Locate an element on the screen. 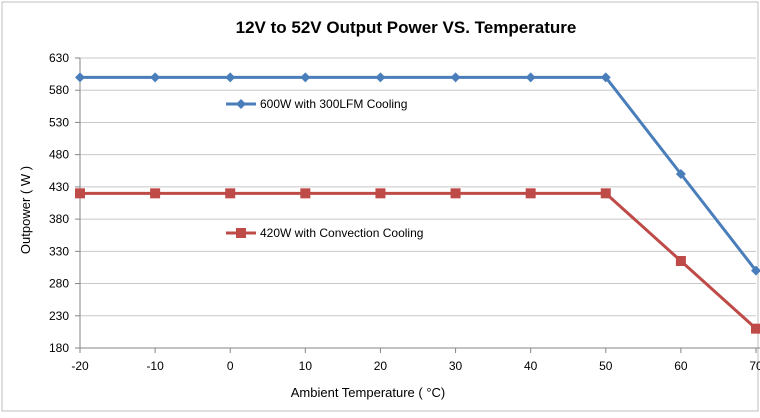  y-tick-label: 280 is located at coordinates (59, 284).